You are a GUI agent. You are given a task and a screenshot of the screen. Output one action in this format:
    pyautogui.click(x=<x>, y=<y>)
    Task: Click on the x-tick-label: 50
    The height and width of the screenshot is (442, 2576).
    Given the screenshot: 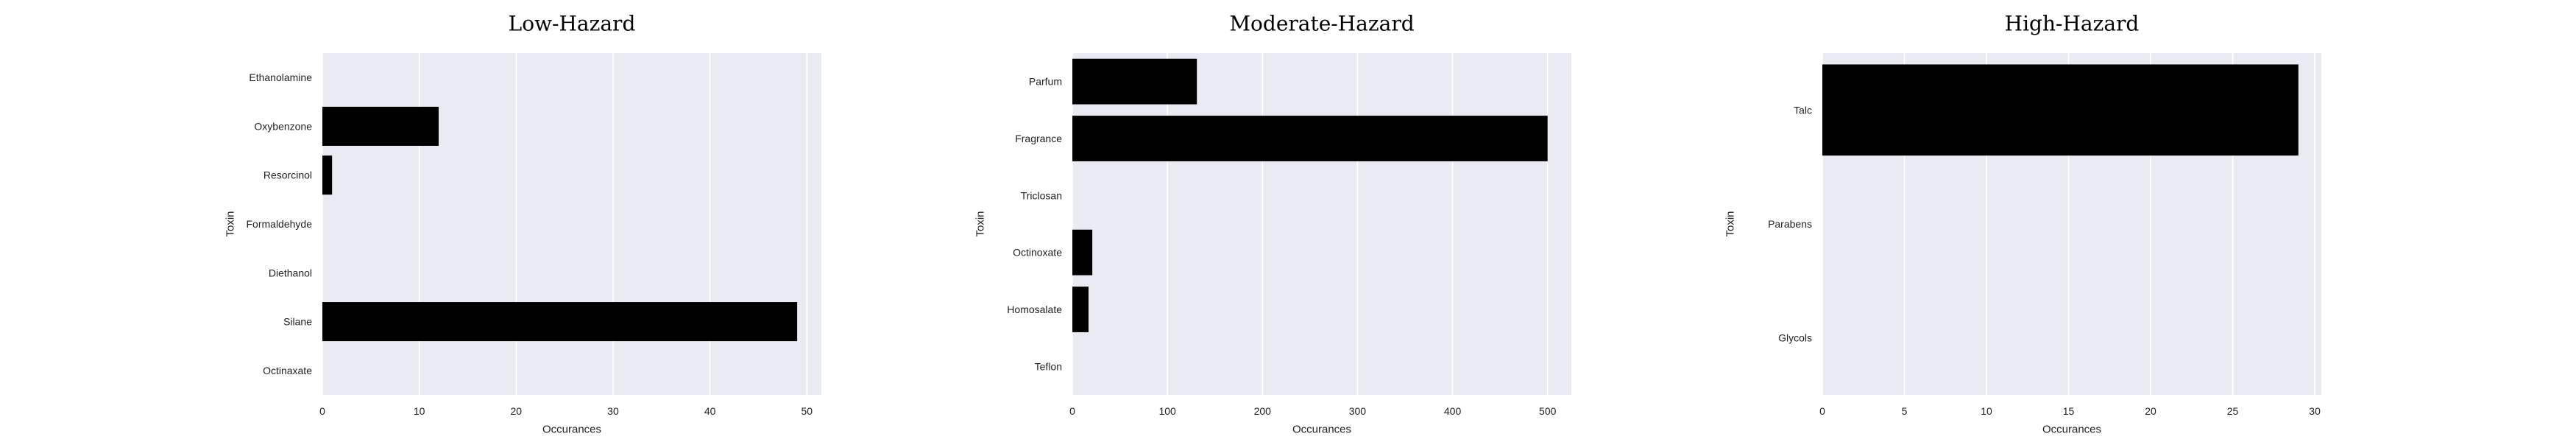 What is the action you would take?
    pyautogui.click(x=807, y=411)
    